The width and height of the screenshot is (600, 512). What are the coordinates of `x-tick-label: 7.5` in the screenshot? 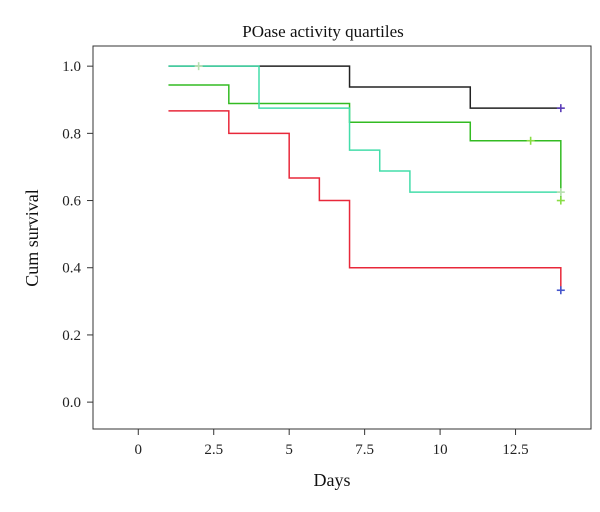 It's located at (364, 450).